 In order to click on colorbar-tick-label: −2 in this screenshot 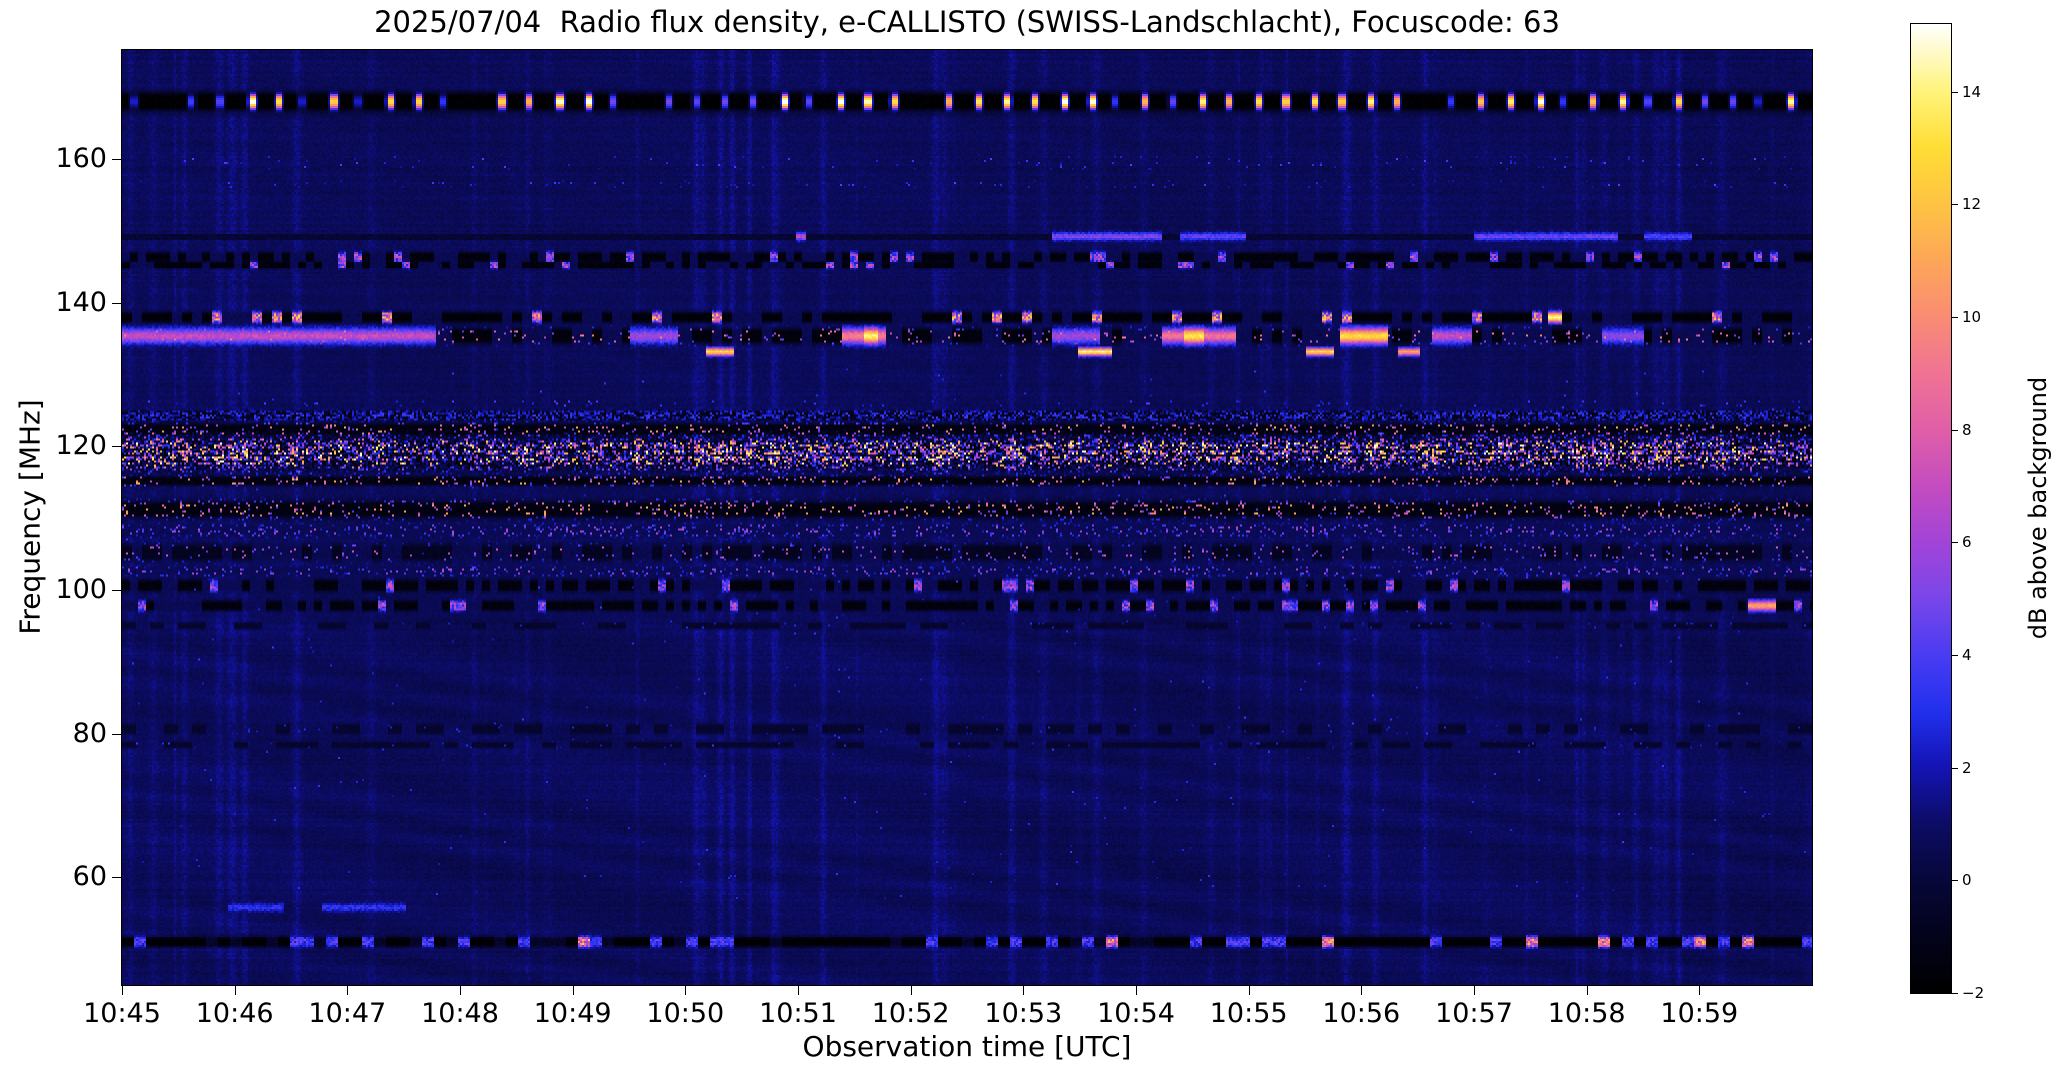, I will do `click(1973, 993)`.